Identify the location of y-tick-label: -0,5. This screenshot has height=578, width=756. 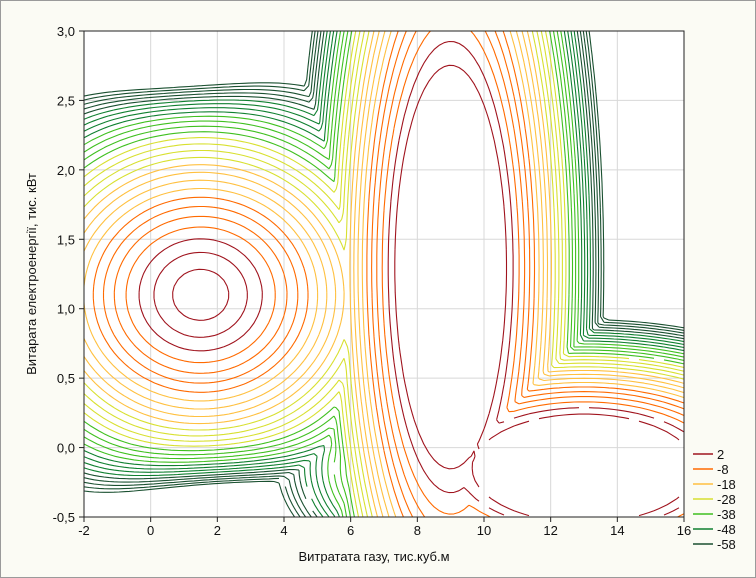
(64, 517).